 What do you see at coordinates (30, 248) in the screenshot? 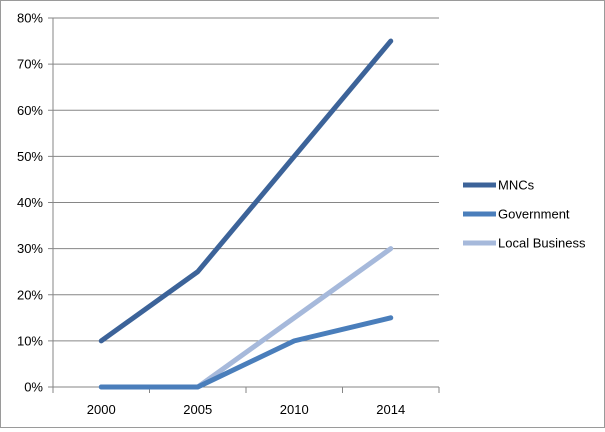
I see `y-tick-label: 30%` at bounding box center [30, 248].